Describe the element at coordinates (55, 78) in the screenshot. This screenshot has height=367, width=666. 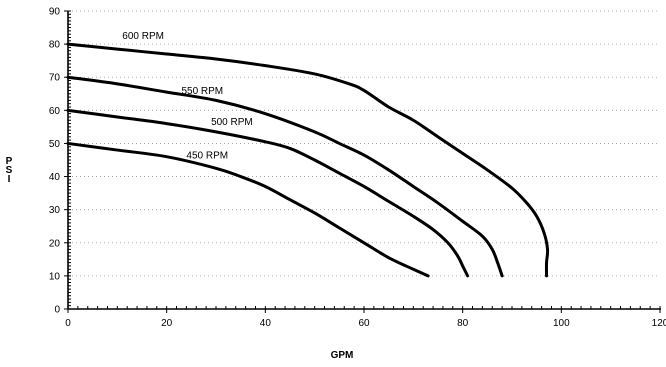
I see `y-tick-label-70: 70` at that location.